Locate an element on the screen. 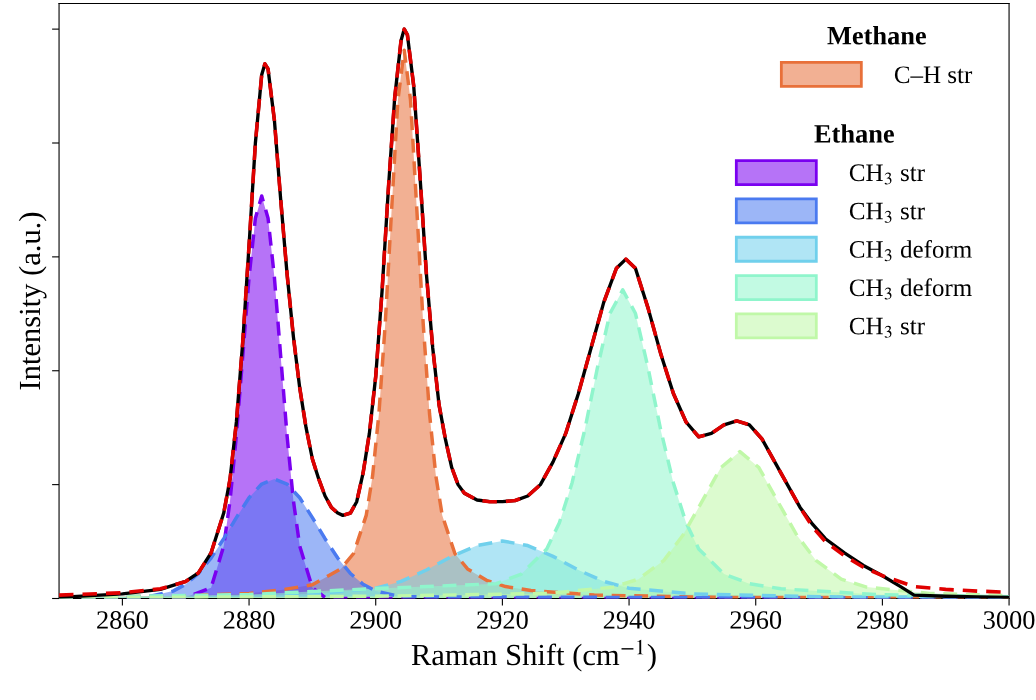 Image resolution: width=1036 pixels, height=700 pixels. legend-title: Methane is located at coordinates (876, 35).